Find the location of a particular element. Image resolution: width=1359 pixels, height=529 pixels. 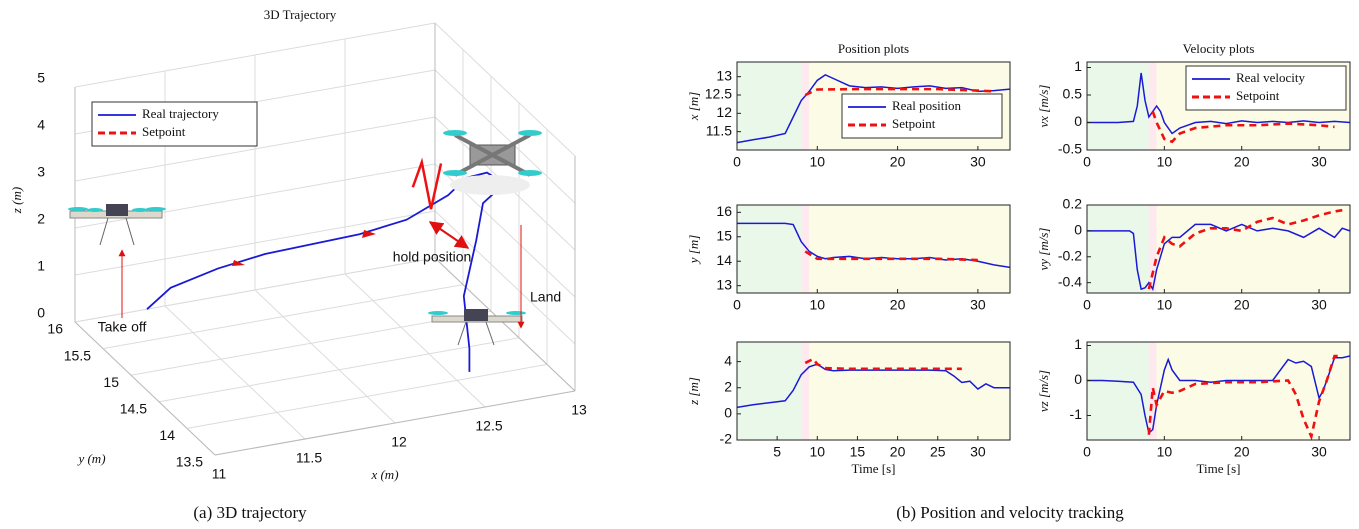

z-tick-label: 4 is located at coordinates (41, 125).